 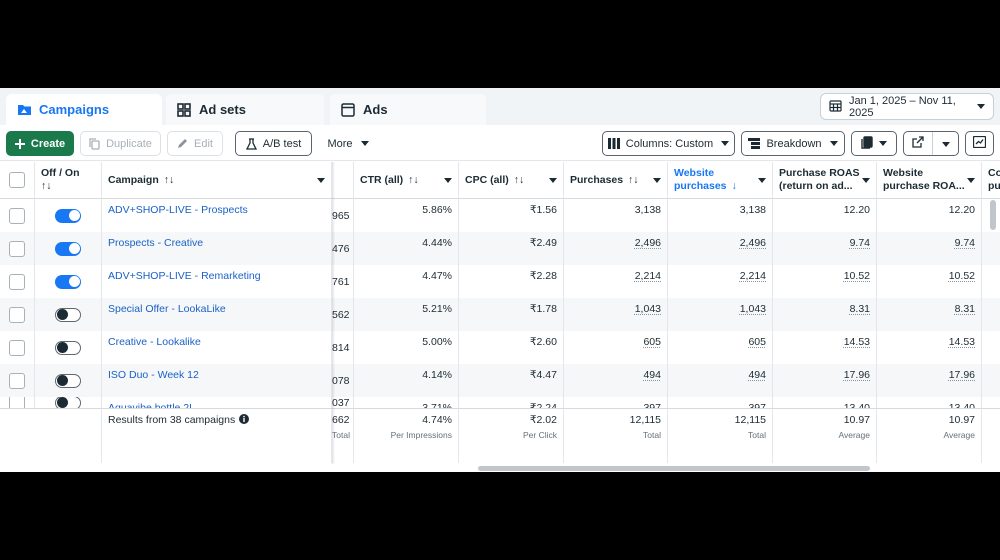 What do you see at coordinates (929, 314) in the screenshot?
I see `website-roas-value-cell: 8.31` at bounding box center [929, 314].